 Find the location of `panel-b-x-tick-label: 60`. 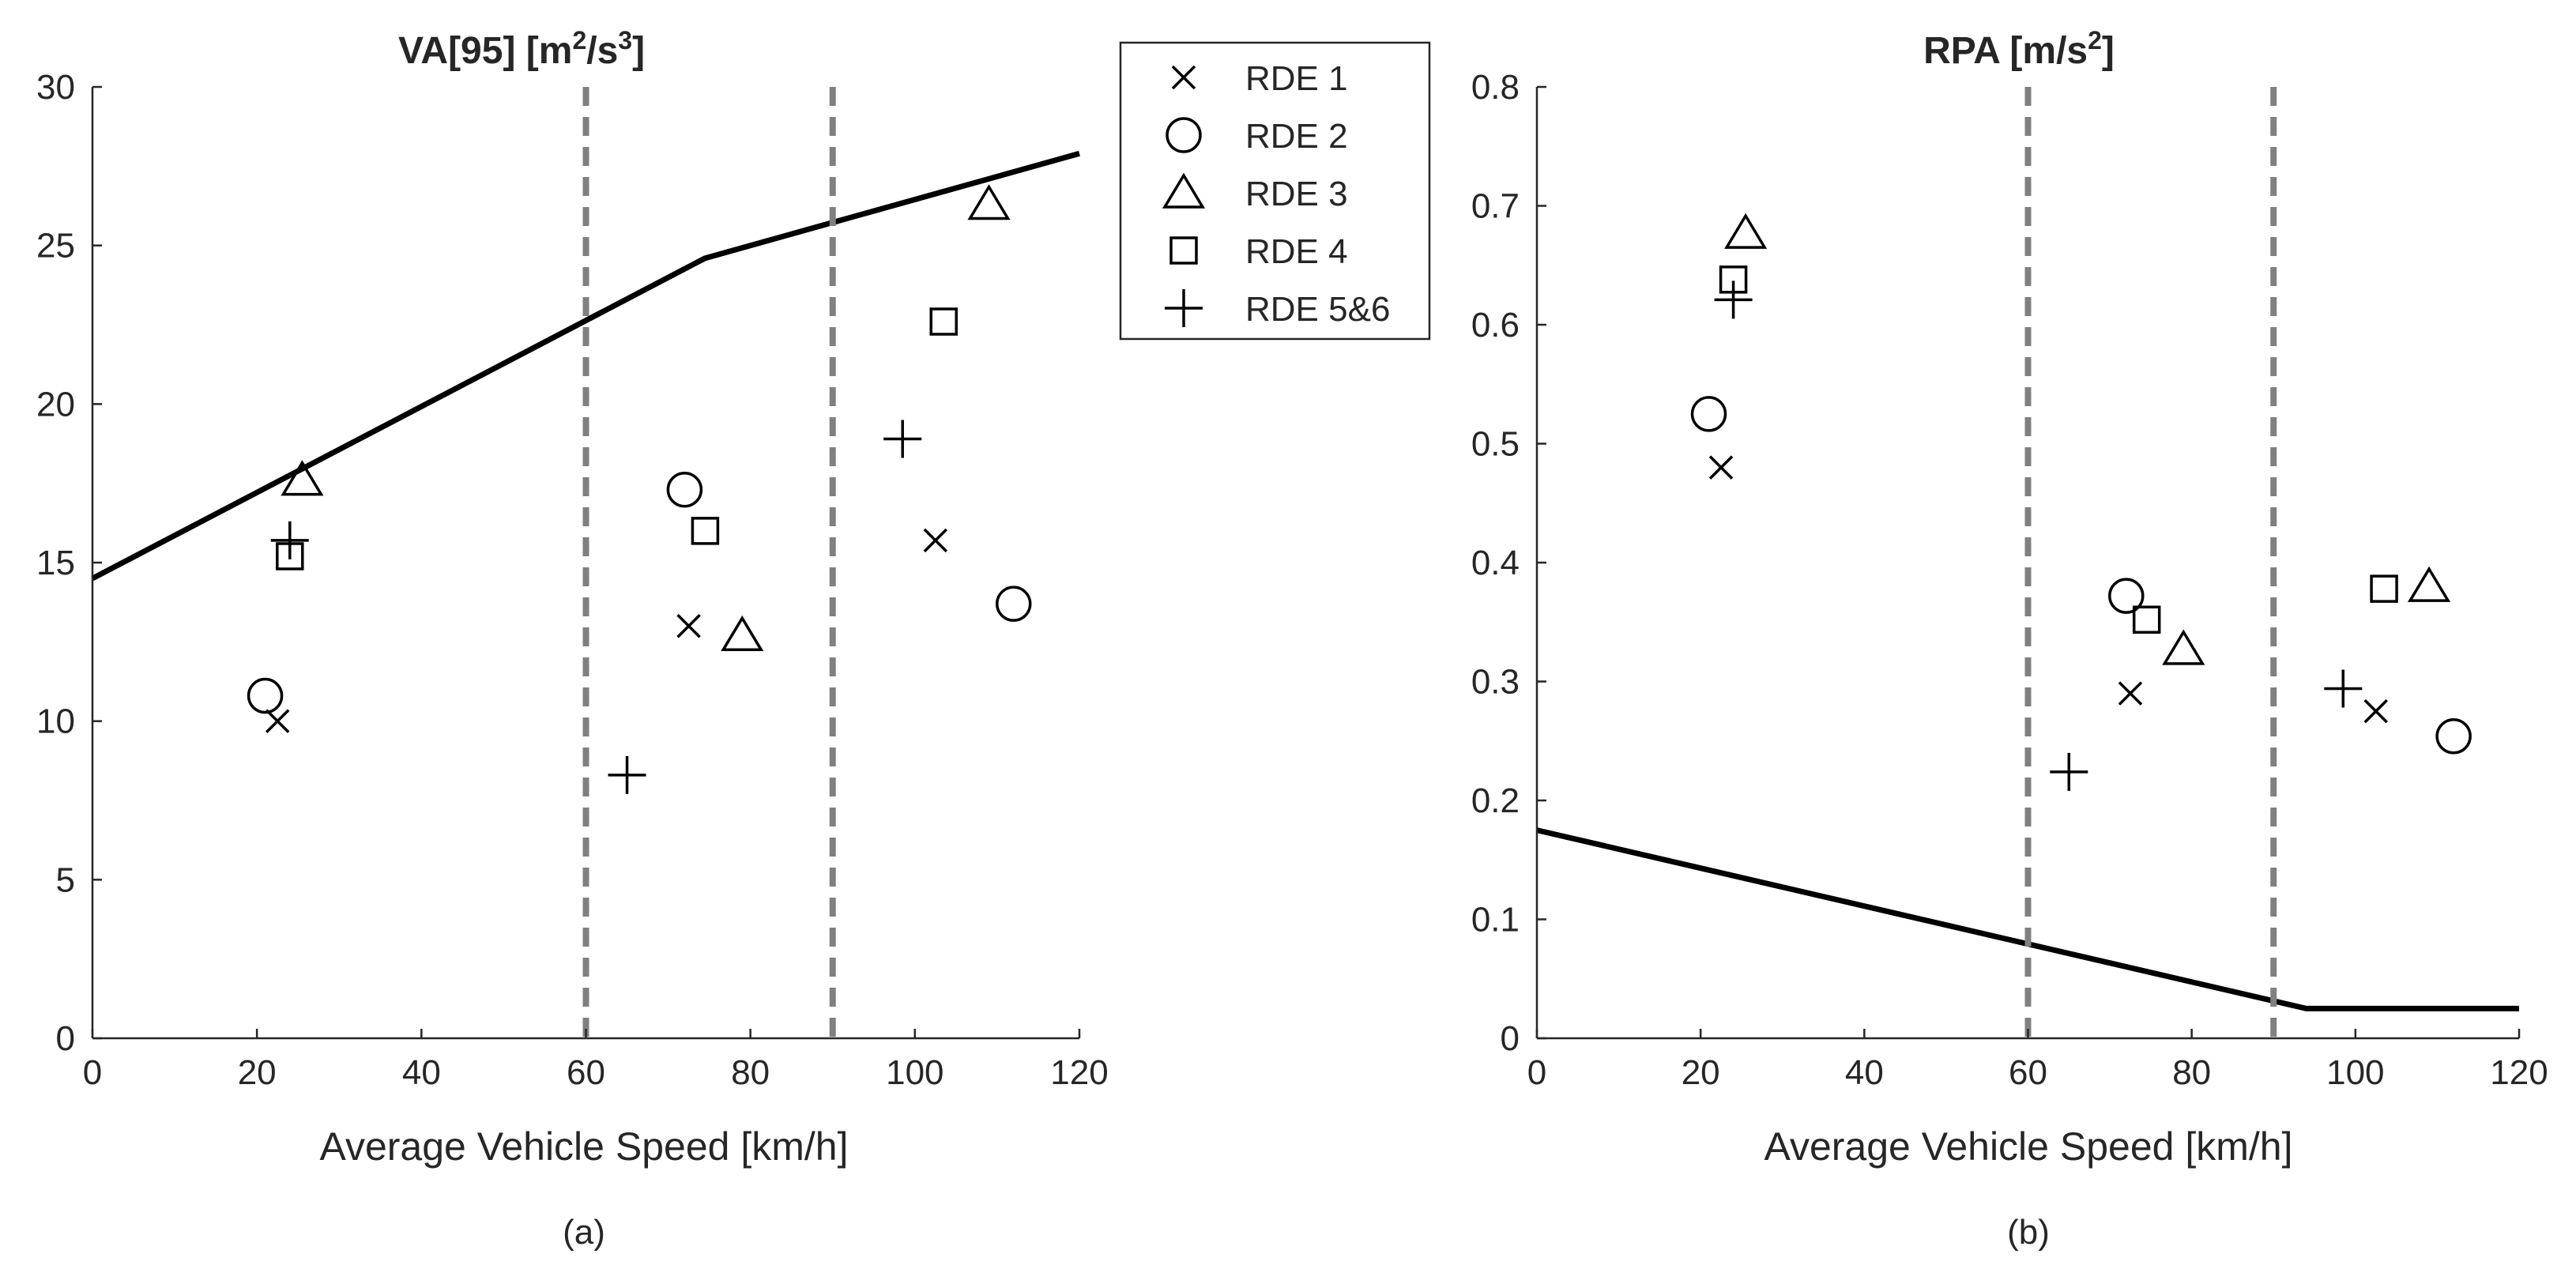

panel-b-x-tick-label: 60 is located at coordinates (2028, 1072).